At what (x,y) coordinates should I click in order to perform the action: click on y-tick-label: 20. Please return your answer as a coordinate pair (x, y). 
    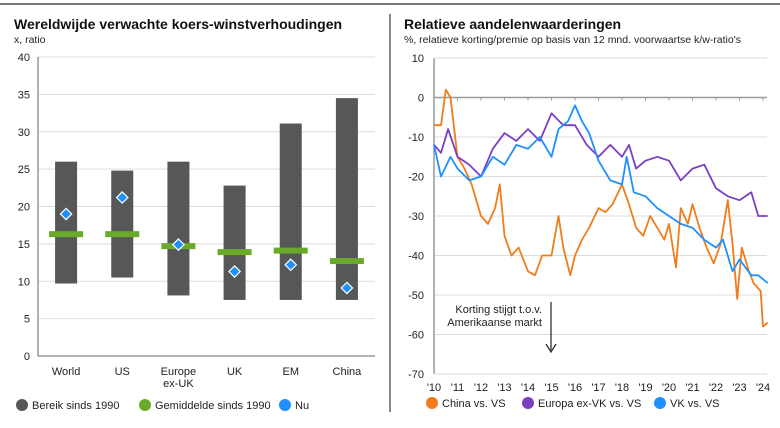
    Looking at the image, I should click on (24, 208).